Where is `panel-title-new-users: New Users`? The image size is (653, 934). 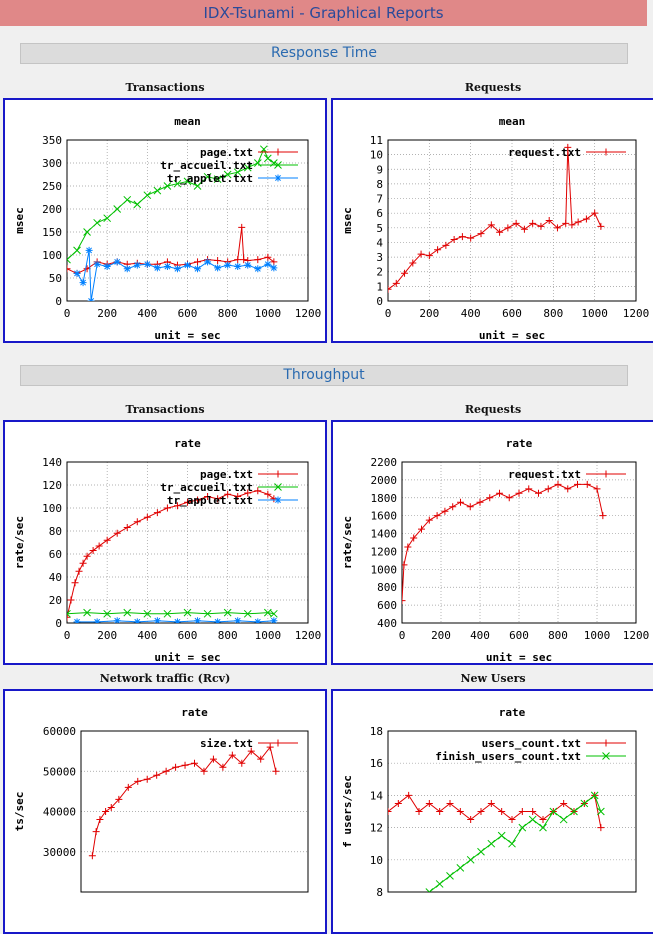 panel-title-new-users: New Users is located at coordinates (493, 678).